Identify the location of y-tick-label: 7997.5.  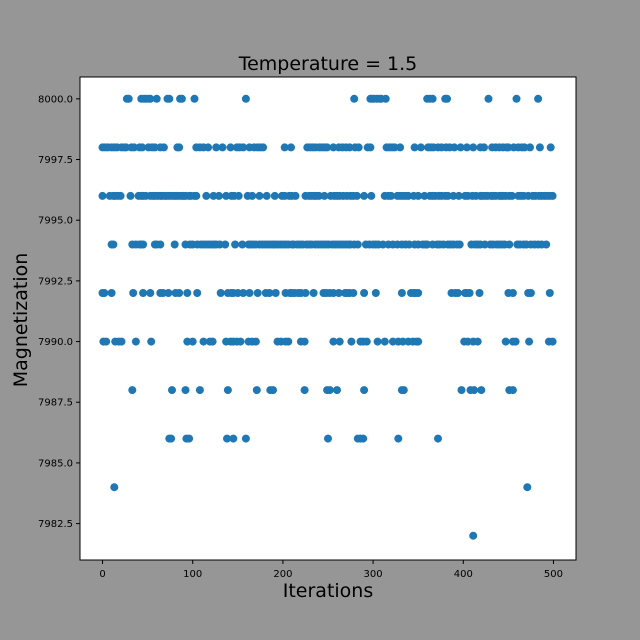
(55, 160).